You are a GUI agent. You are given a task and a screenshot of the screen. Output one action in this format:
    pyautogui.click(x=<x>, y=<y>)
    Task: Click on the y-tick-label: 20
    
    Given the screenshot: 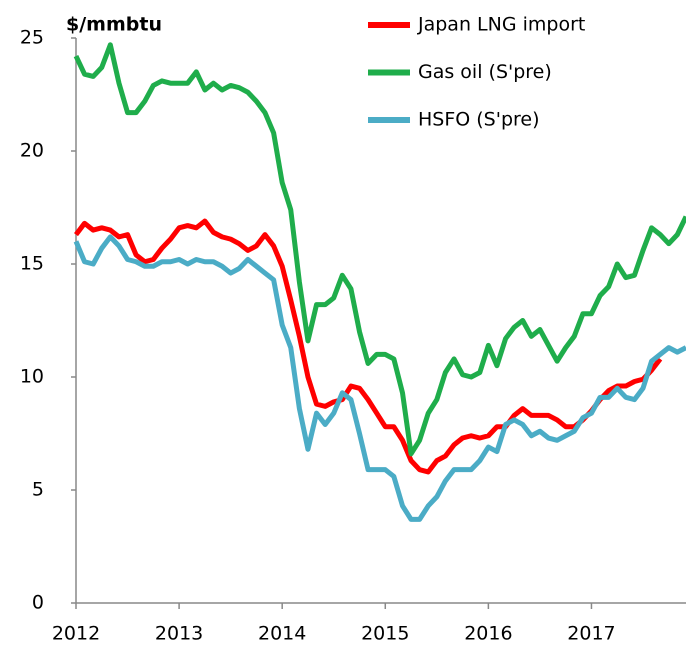 What is the action you would take?
    pyautogui.click(x=32, y=151)
    